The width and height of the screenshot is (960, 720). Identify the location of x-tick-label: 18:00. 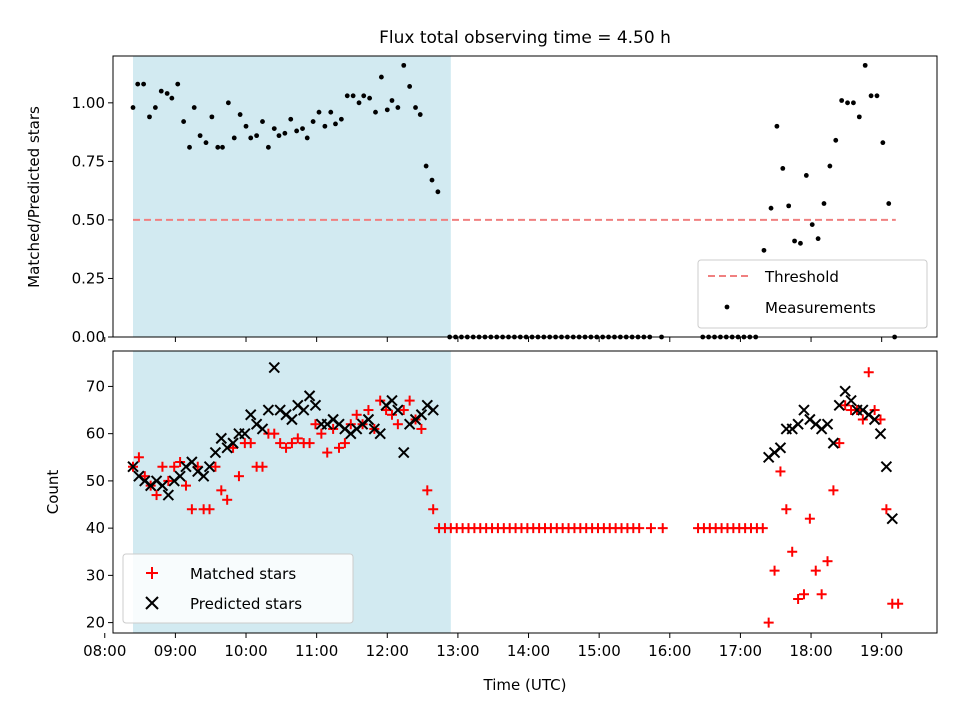
(810, 651).